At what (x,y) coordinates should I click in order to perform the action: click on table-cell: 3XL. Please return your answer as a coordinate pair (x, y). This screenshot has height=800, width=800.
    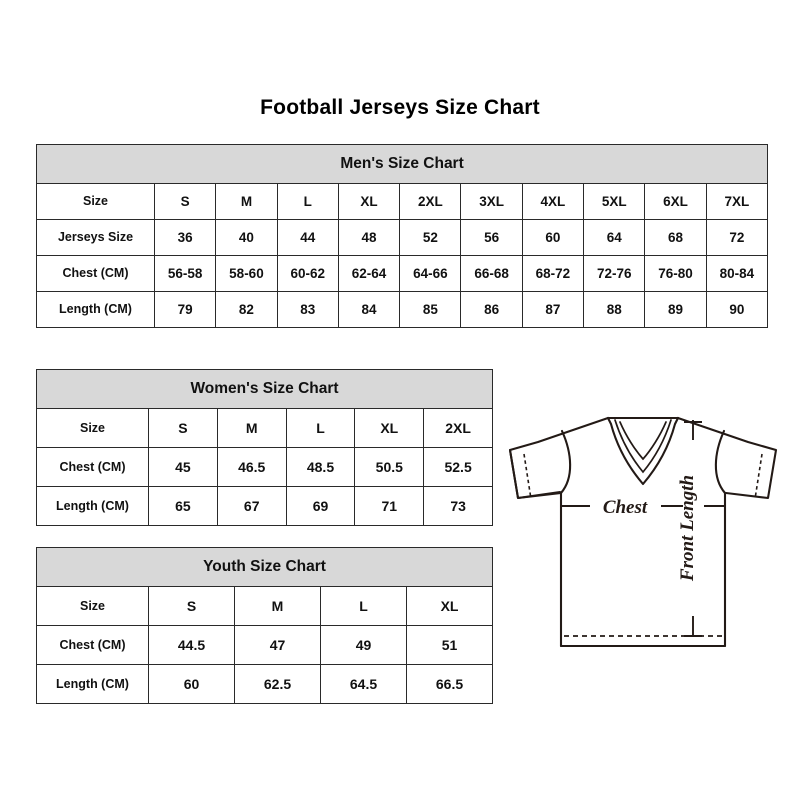
    Looking at the image, I should click on (491, 201).